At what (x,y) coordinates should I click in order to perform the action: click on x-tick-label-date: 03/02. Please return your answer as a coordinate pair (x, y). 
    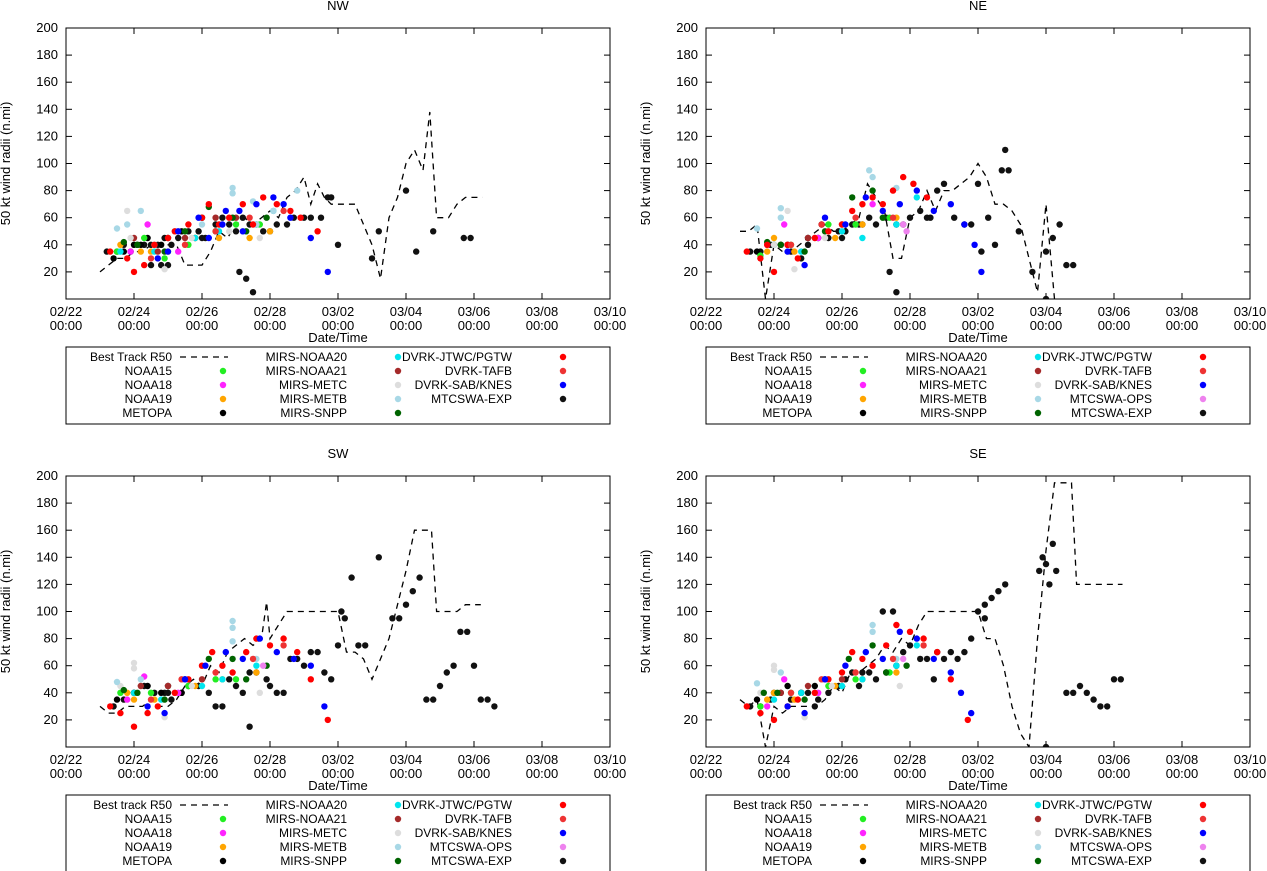
    Looking at the image, I should click on (338, 759).